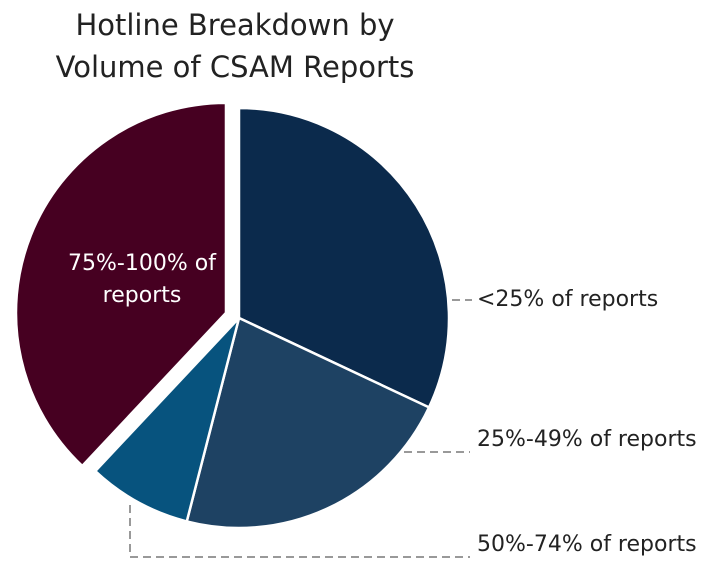  I want to click on slice-label: <25% of reports, so click(567, 299).